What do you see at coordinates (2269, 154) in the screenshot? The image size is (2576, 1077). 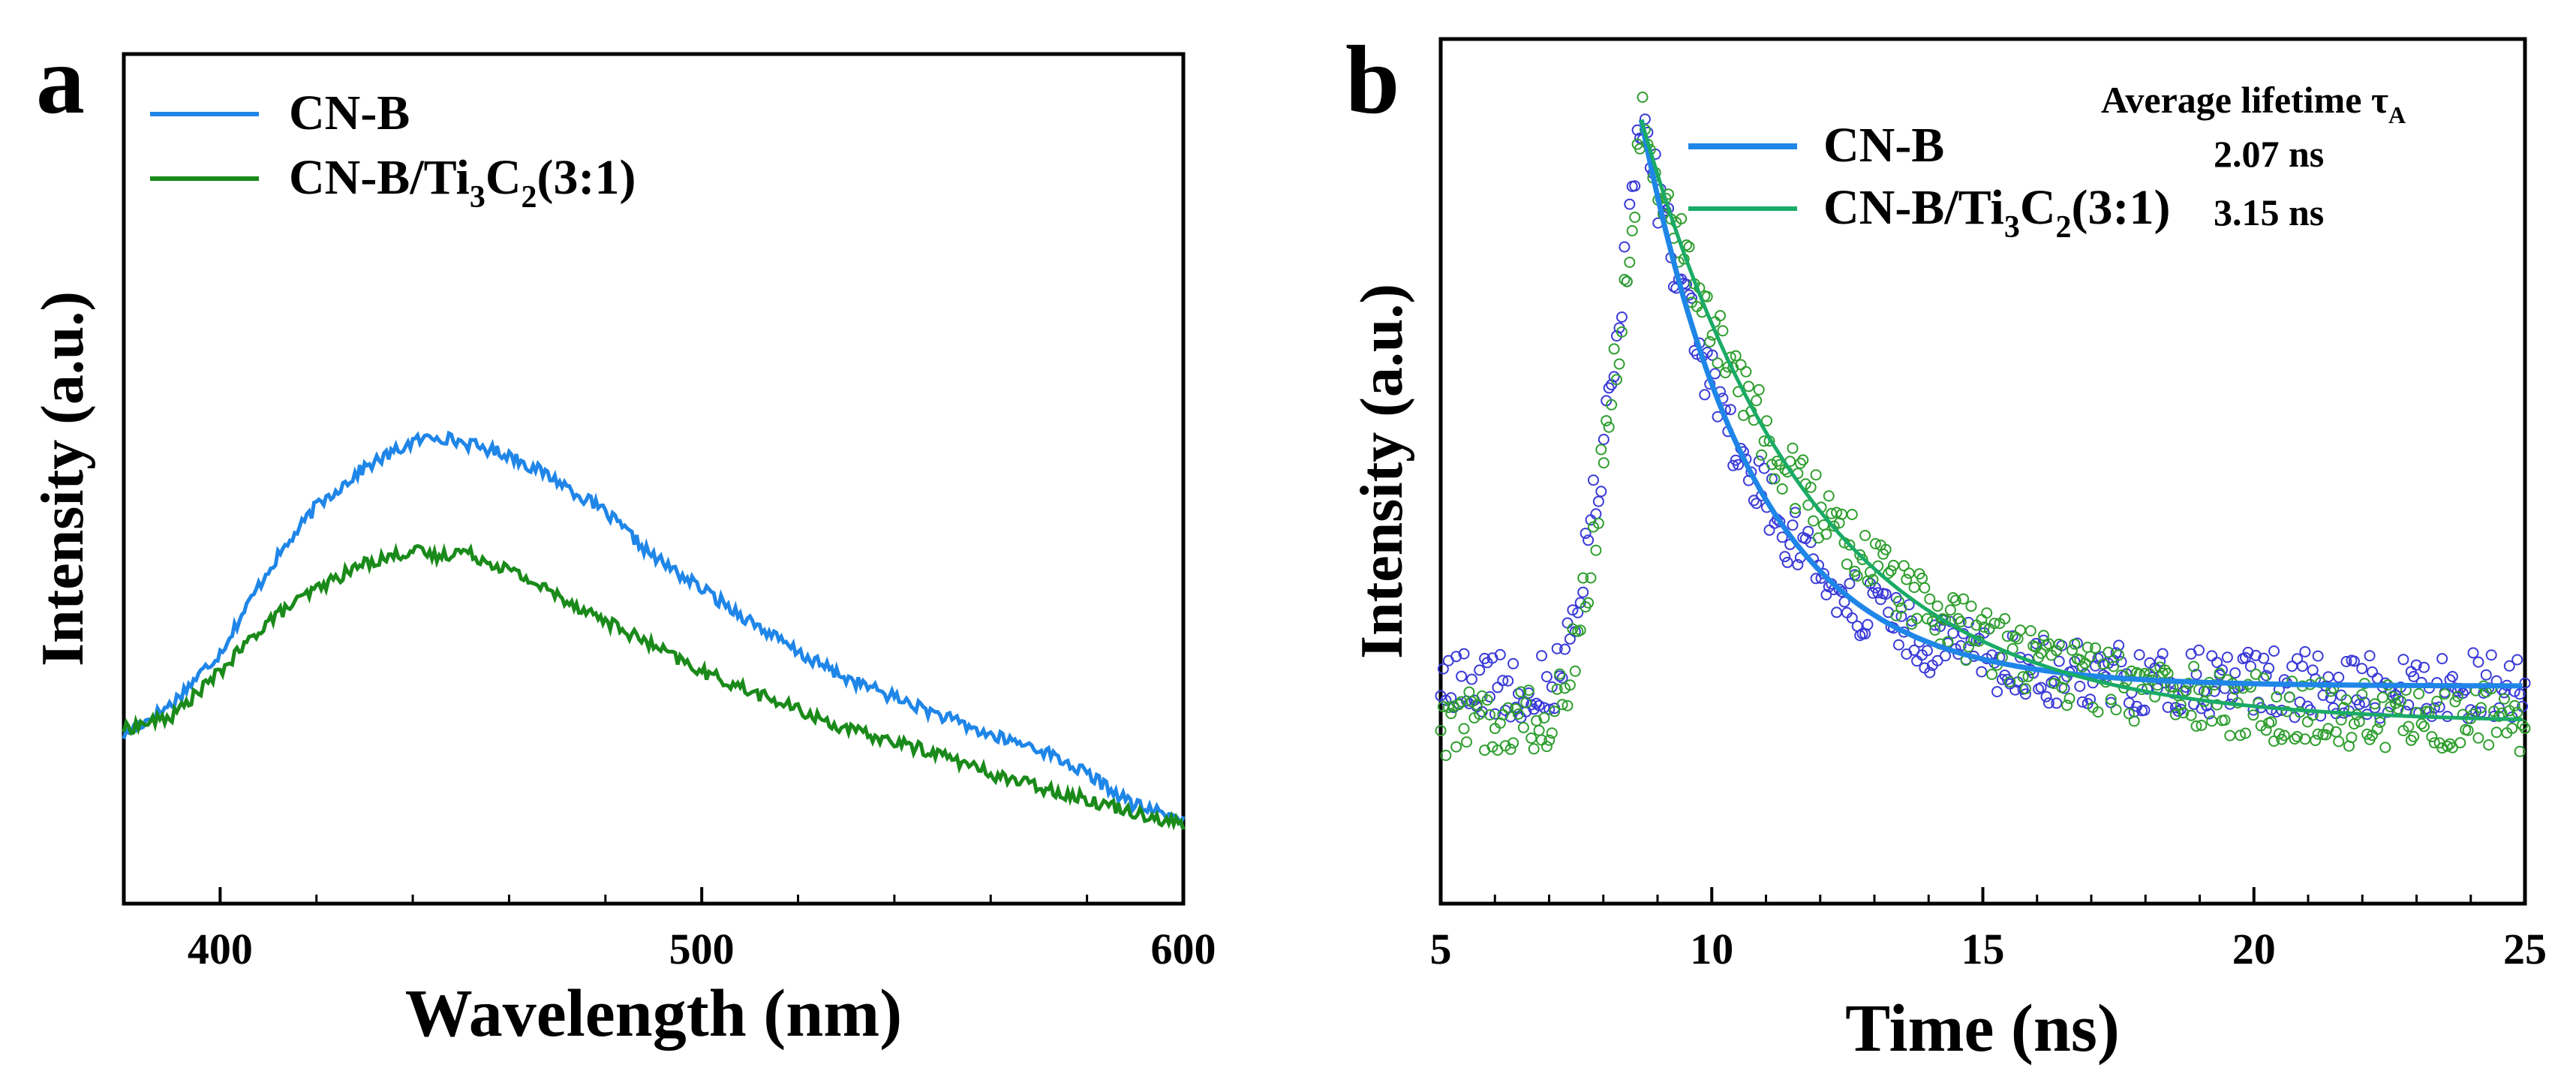 I see `legend-lifetime-cn-b: 2.07 ns` at bounding box center [2269, 154].